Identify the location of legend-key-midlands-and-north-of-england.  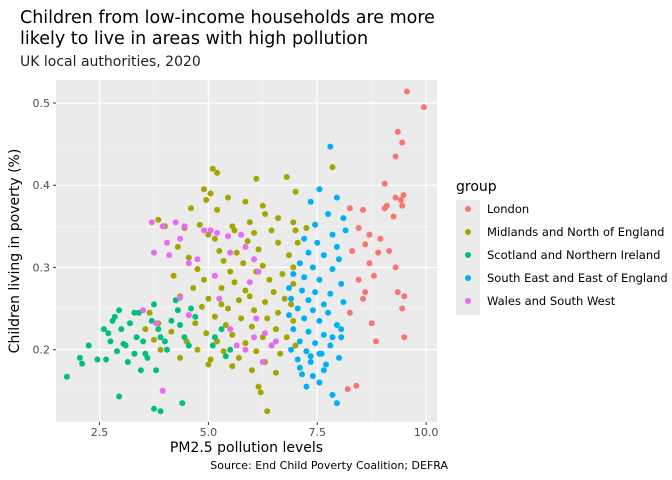
(468, 232).